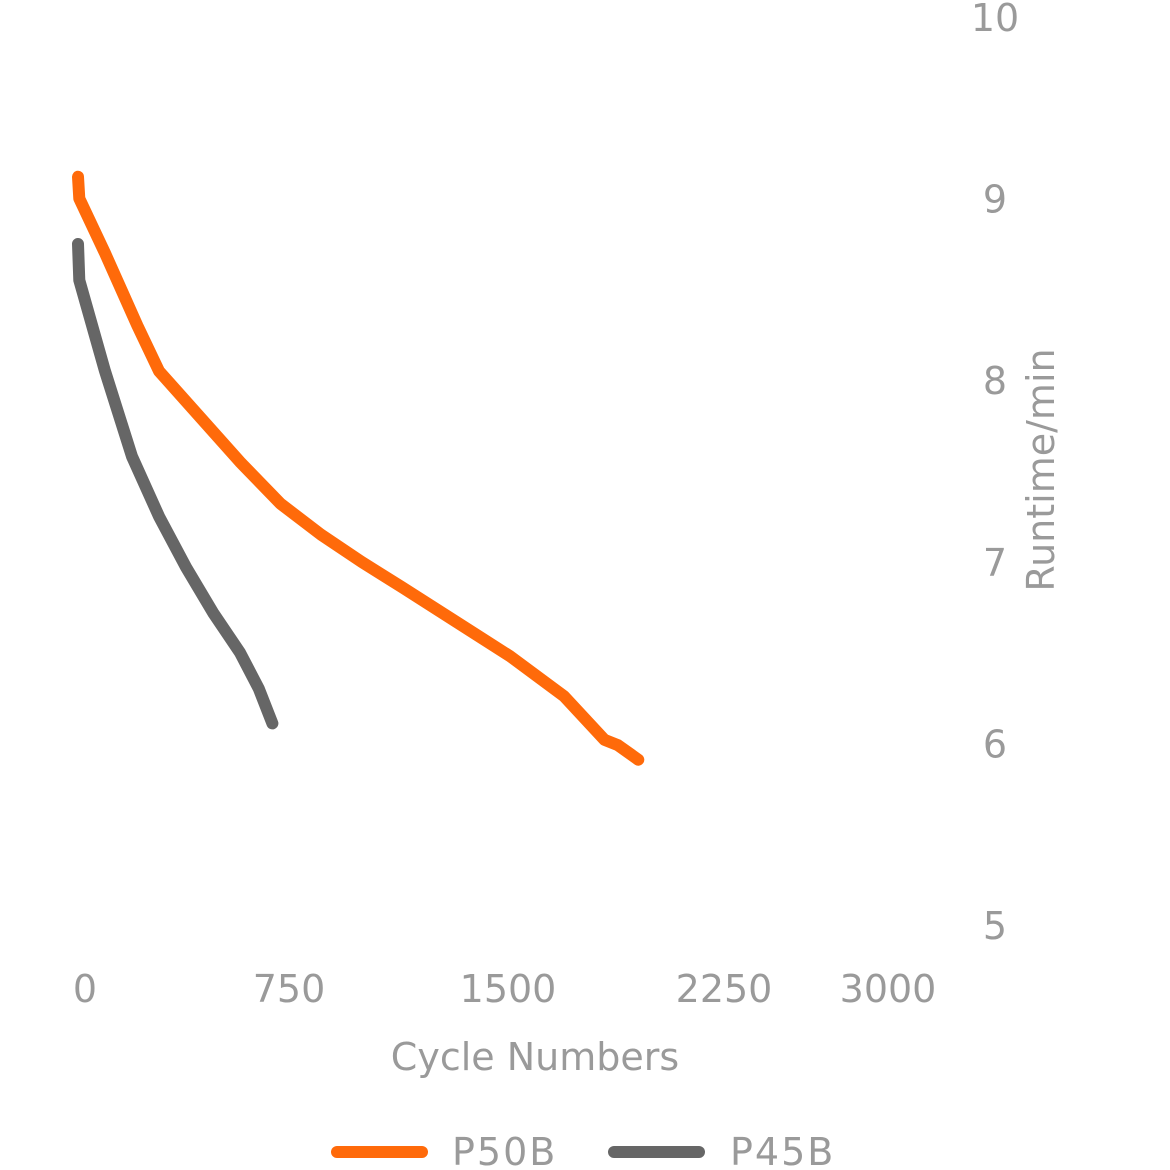 This screenshot has width=1170, height=1170. What do you see at coordinates (995, 563) in the screenshot?
I see `y-tick-label: 7` at bounding box center [995, 563].